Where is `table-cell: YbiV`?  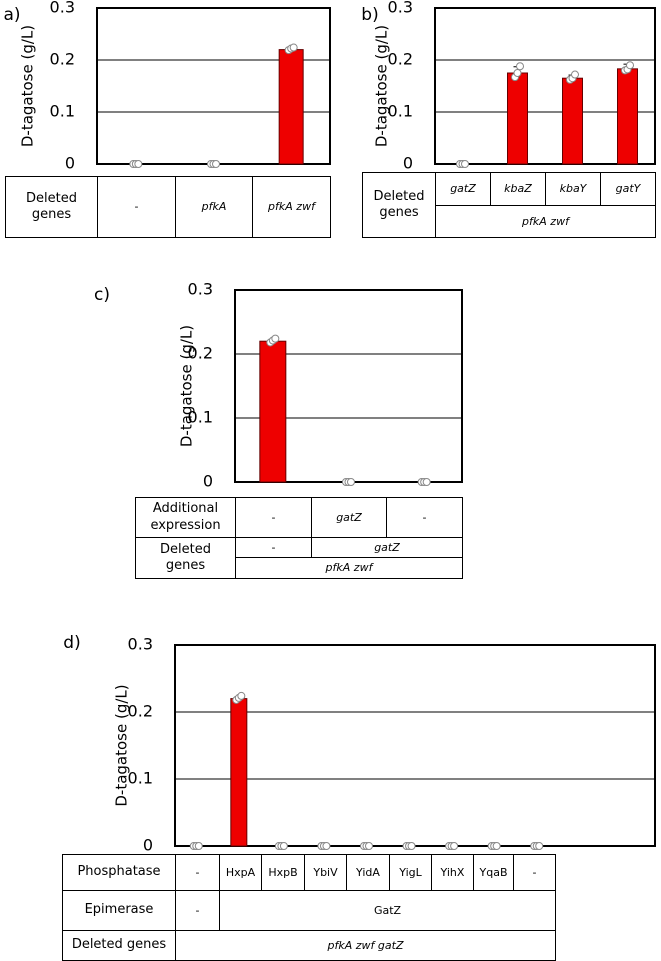
table-cell: YbiV is located at coordinates (325, 872).